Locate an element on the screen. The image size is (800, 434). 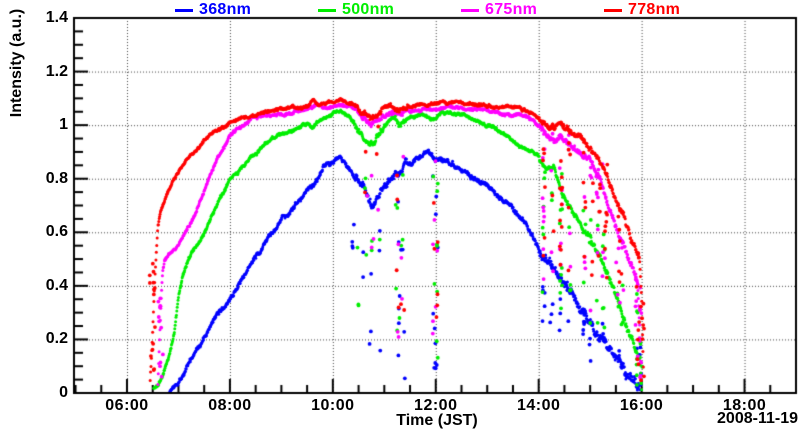
x-tick-label: 10:00 is located at coordinates (333, 405).